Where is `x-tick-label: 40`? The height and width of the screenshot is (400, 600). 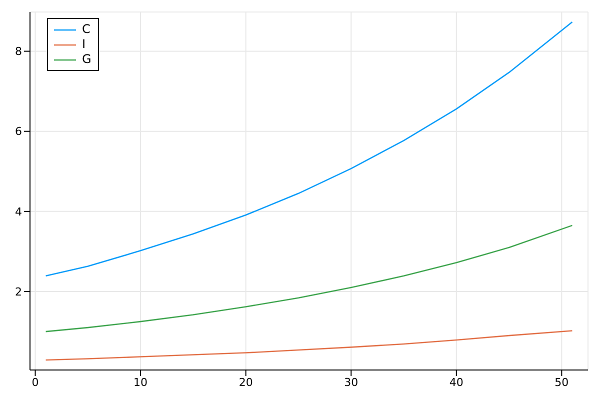
x-tick-label: 40 is located at coordinates (456, 382).